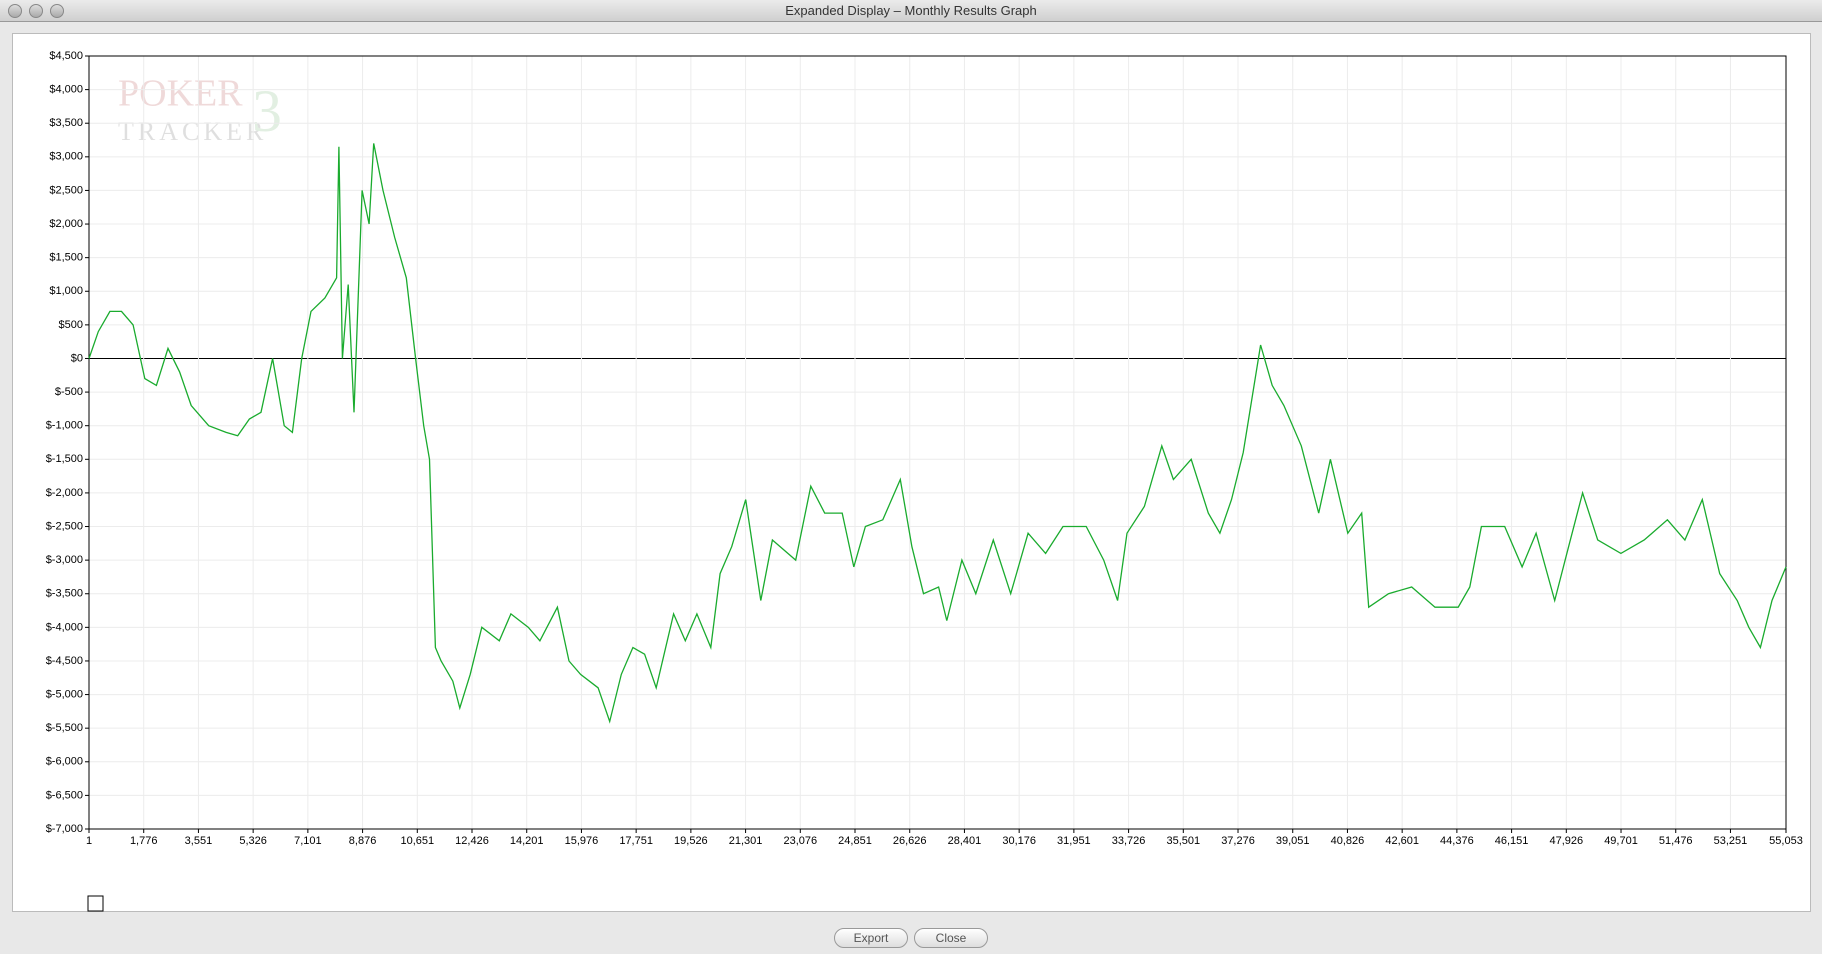  I want to click on x-tick-label: 46,151, so click(1512, 841).